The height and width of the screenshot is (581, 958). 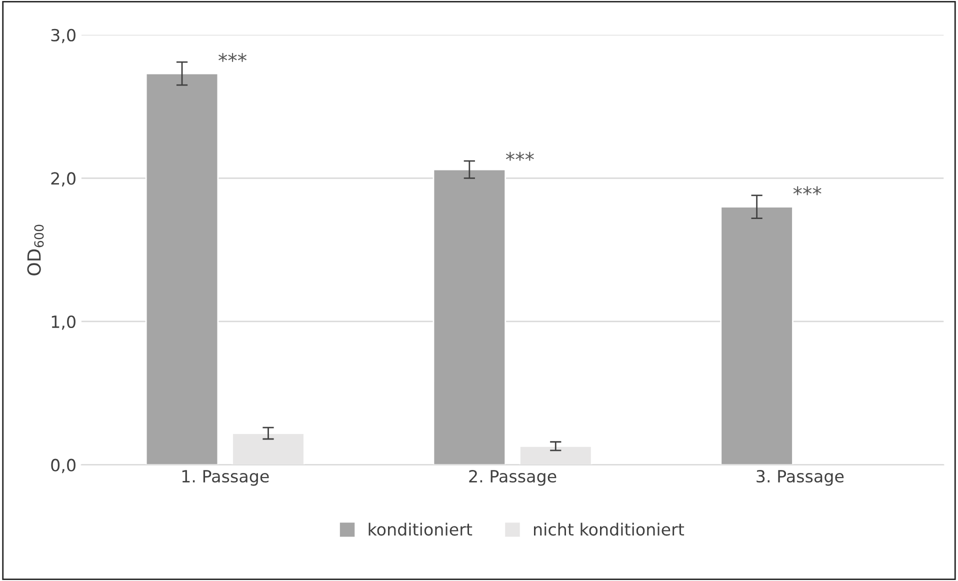 What do you see at coordinates (609, 529) in the screenshot?
I see `legend-label: nicht konditioniert` at bounding box center [609, 529].